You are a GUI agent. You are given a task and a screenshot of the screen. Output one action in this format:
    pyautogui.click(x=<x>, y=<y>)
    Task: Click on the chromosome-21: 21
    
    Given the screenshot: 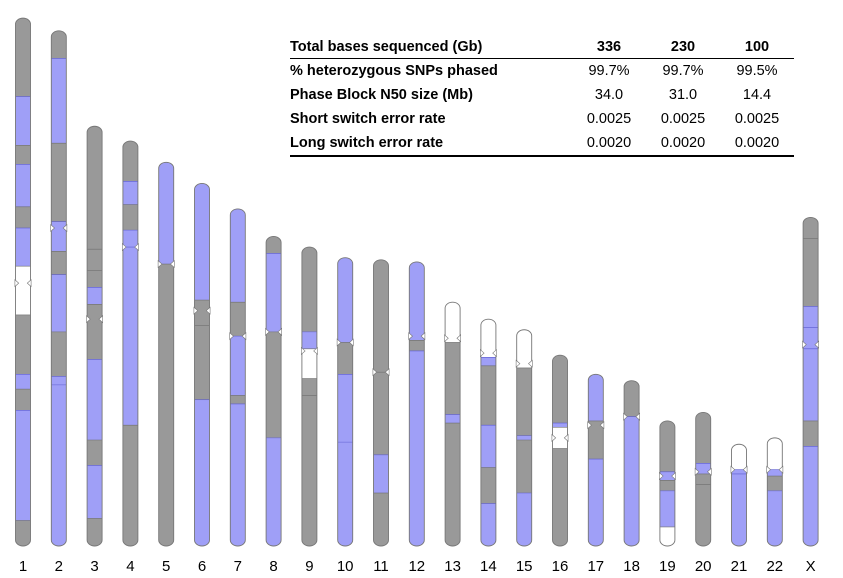 What is the action you would take?
    pyautogui.click(x=739, y=509)
    